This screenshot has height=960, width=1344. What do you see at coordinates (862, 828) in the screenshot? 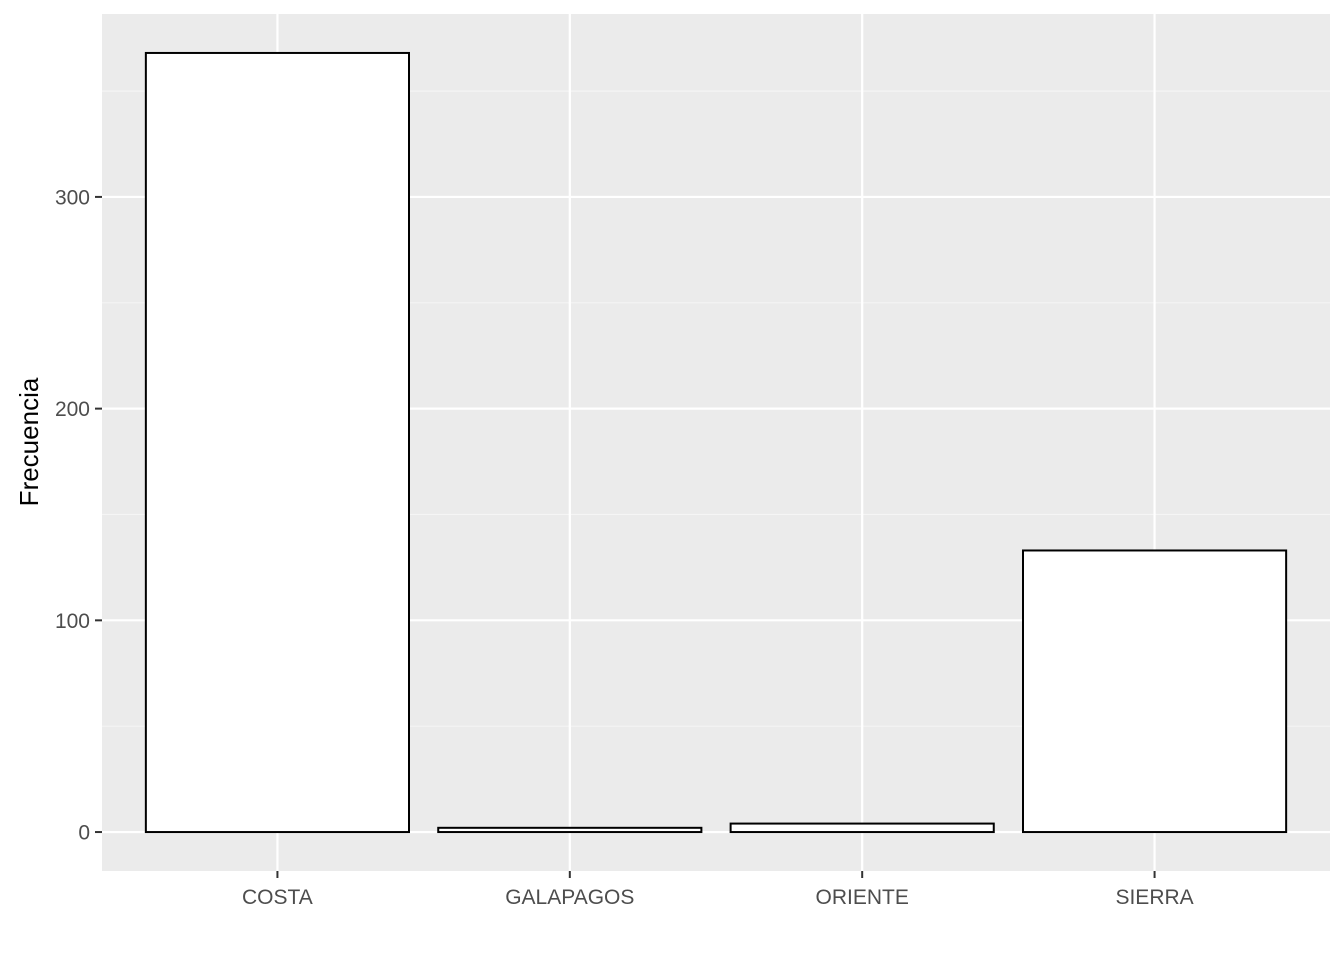
I see `bar-oriente` at bounding box center [862, 828].